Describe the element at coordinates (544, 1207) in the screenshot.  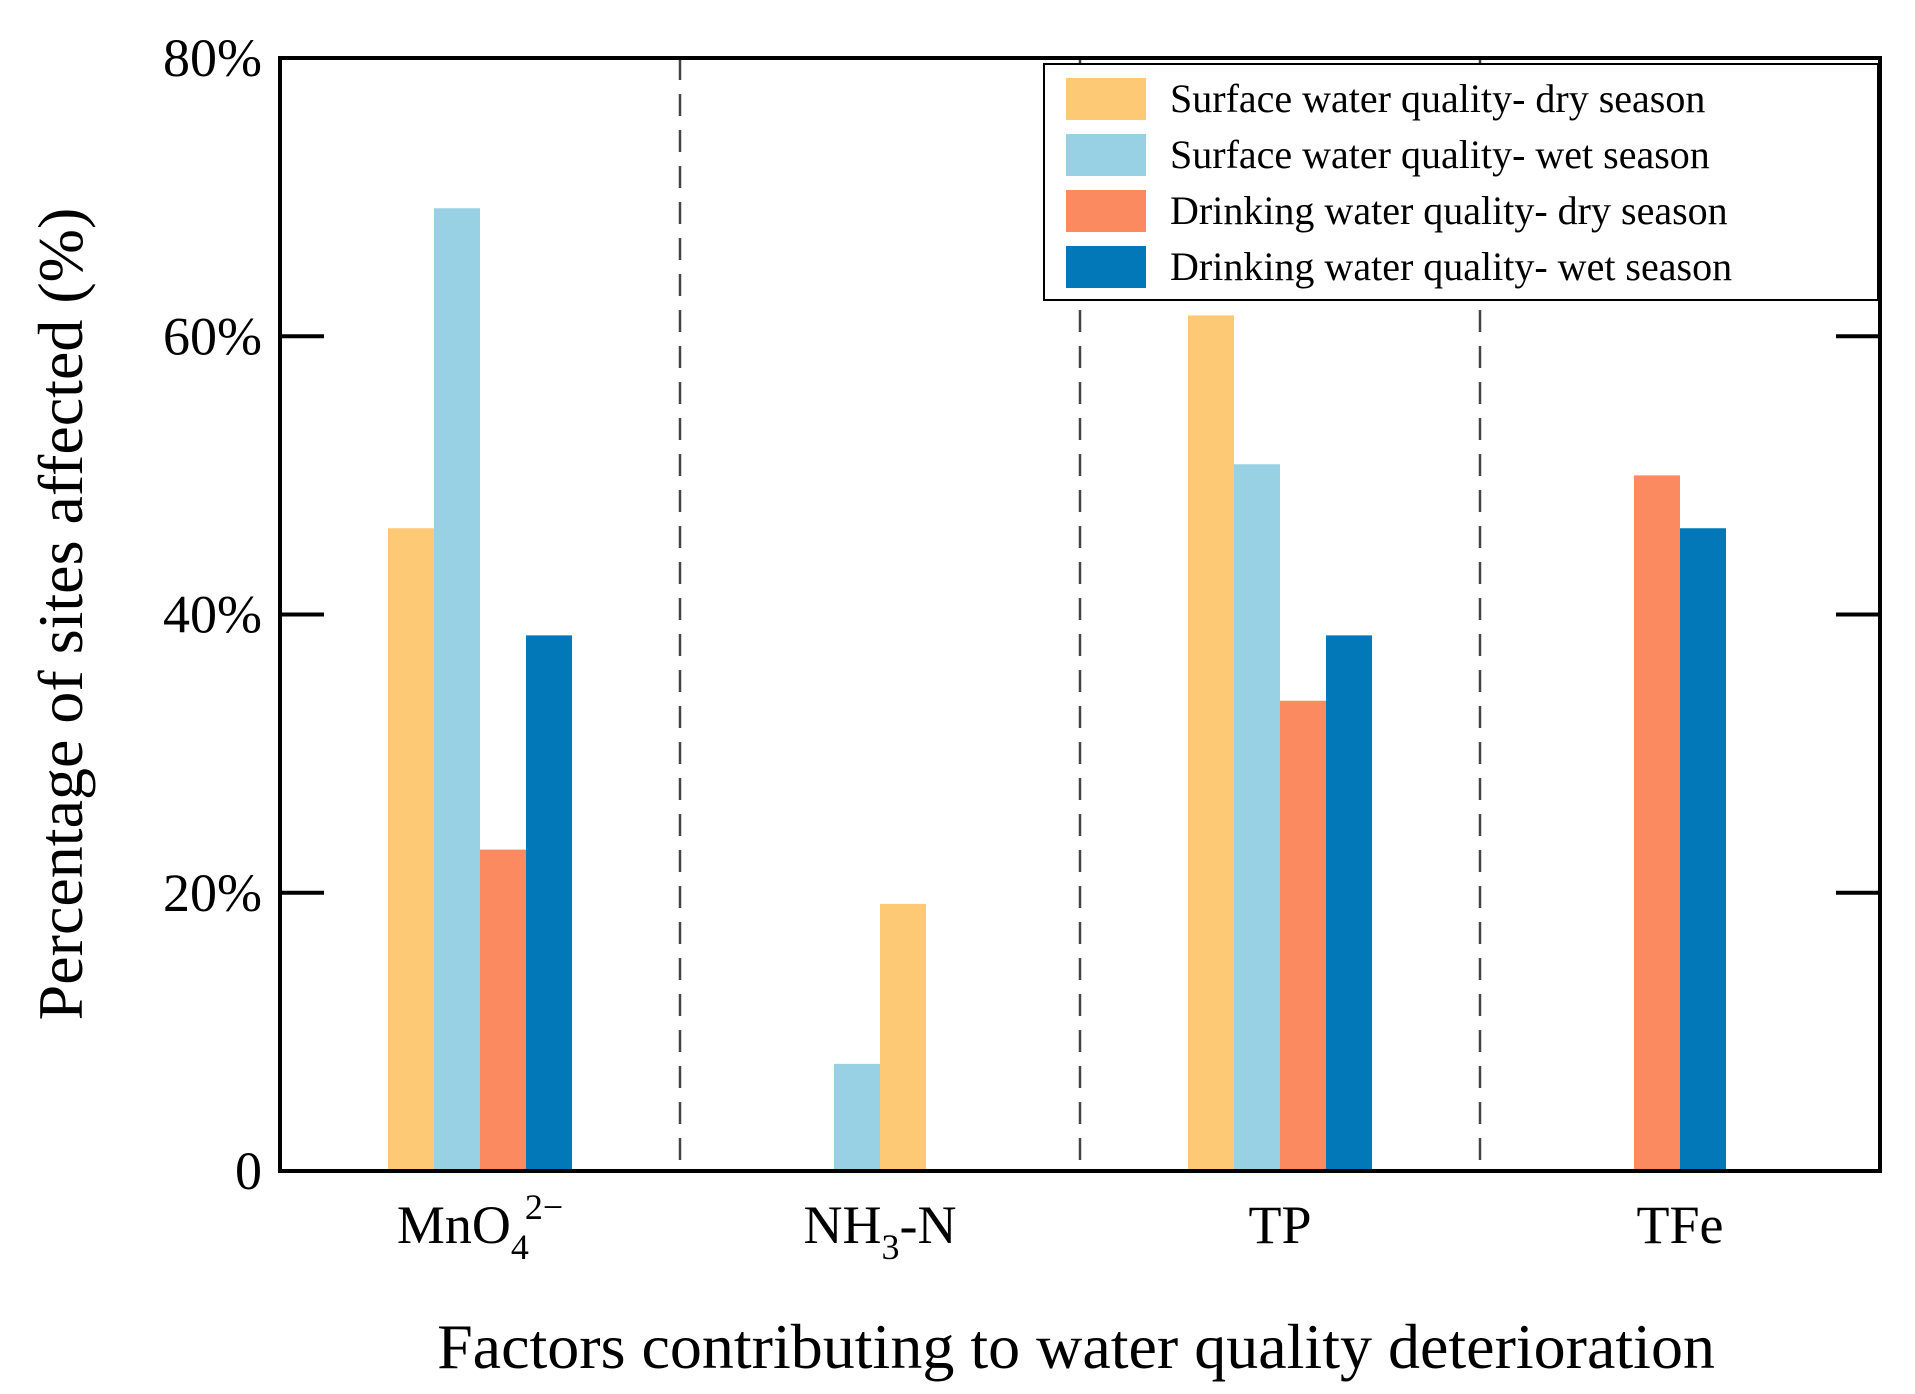
I see `category-label-superscript: 2−` at that location.